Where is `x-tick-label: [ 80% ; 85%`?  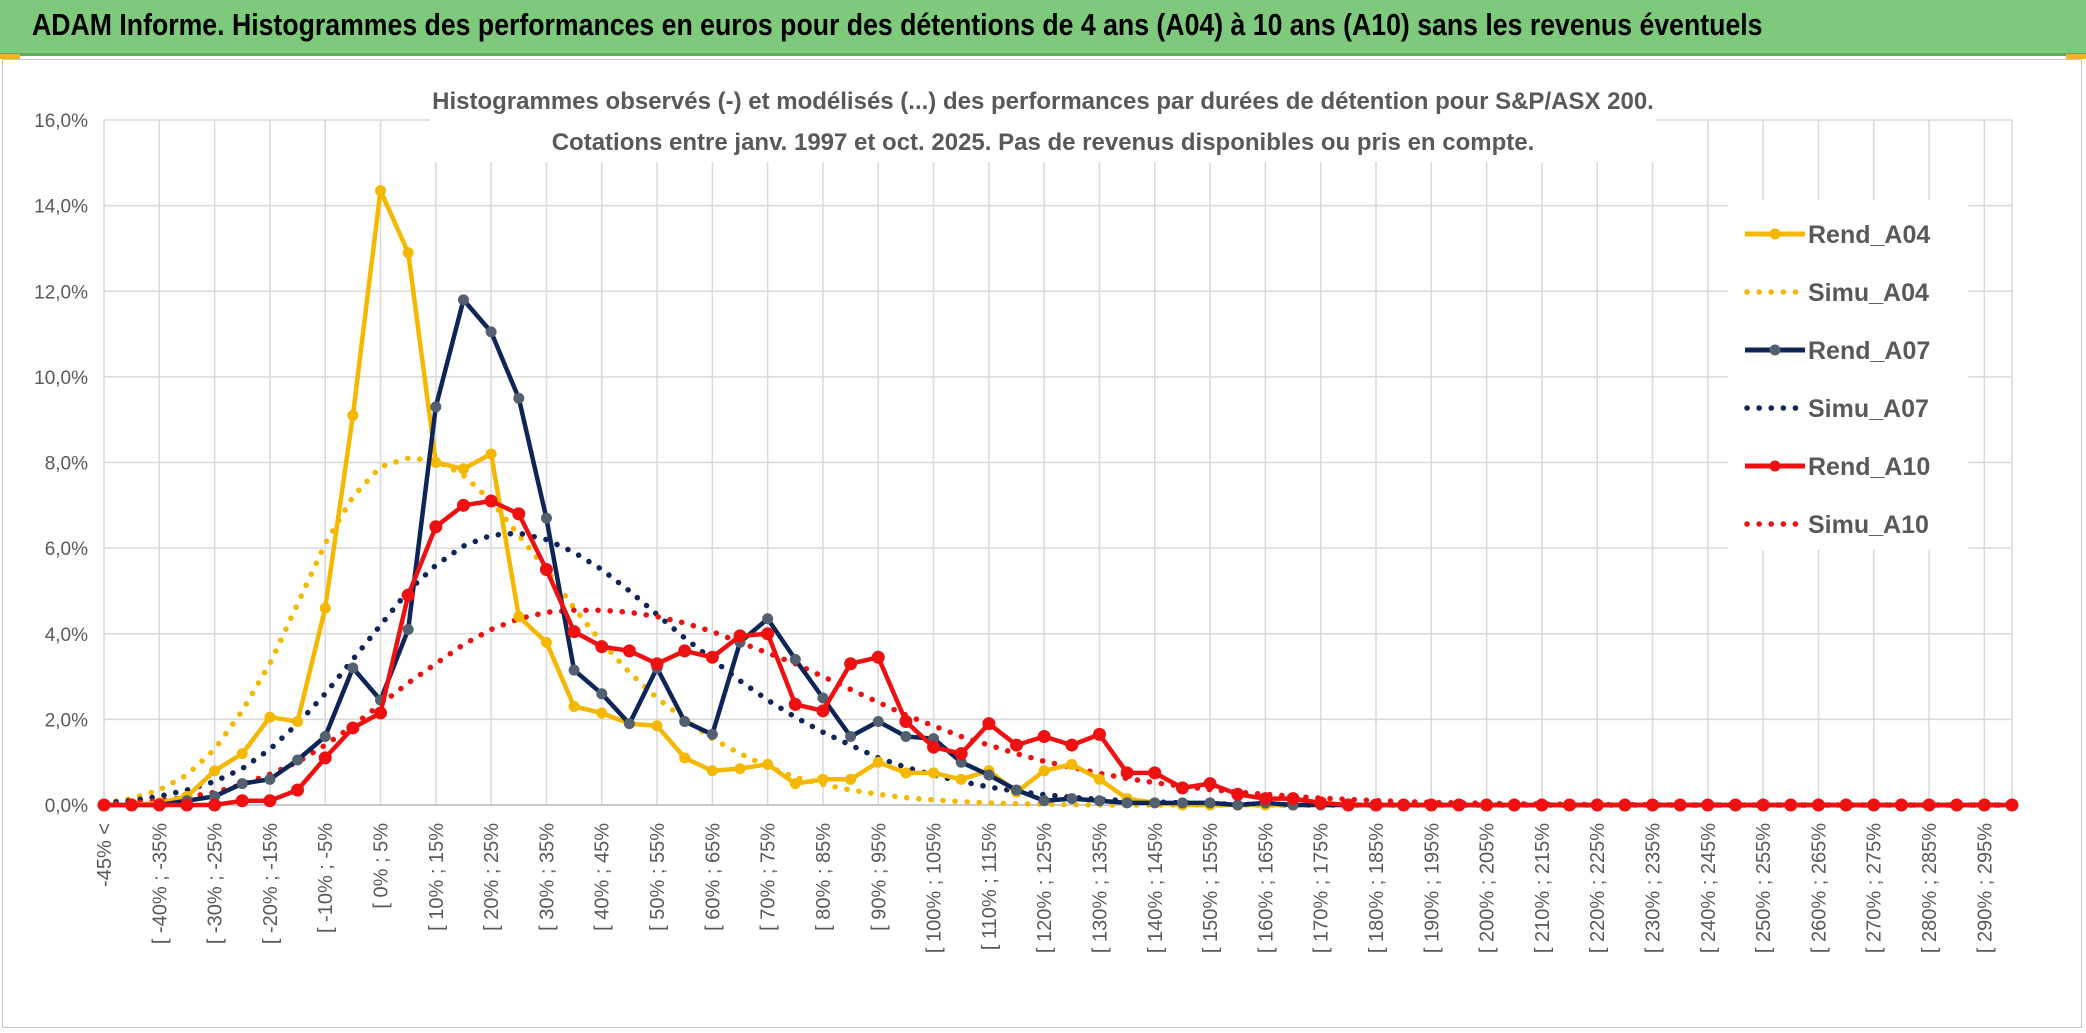 x-tick-label: [ 80% ; 85% is located at coordinates (824, 877).